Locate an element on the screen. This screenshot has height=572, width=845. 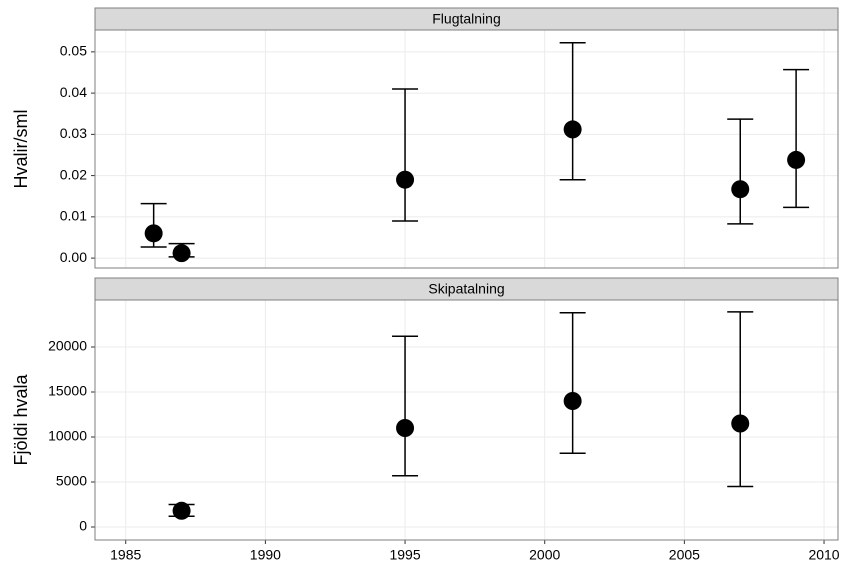
panel-title: Skipatalning is located at coordinates (466, 289).